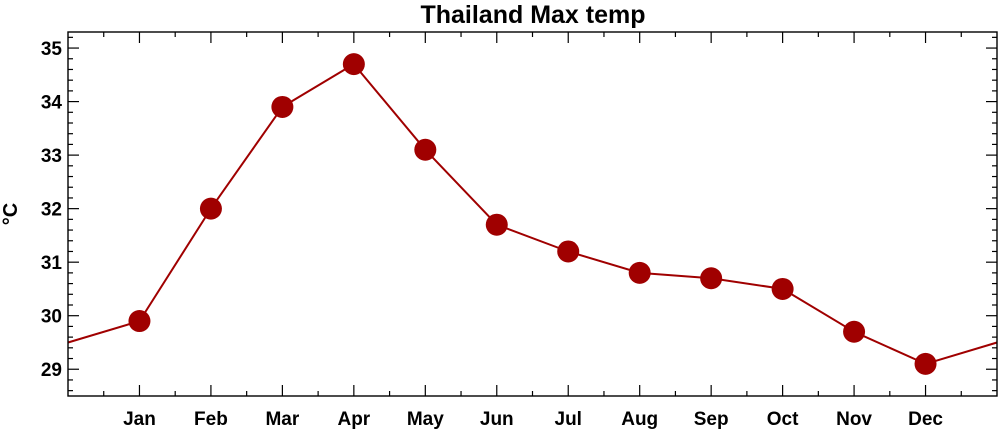  Describe the element at coordinates (51, 210) in the screenshot. I see `y-tick-label: 32` at that location.